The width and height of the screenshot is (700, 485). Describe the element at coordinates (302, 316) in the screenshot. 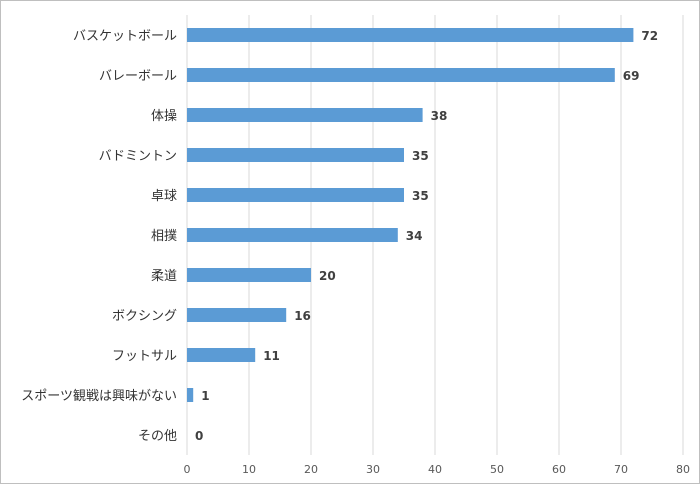

I see `data-label: 16` at that location.